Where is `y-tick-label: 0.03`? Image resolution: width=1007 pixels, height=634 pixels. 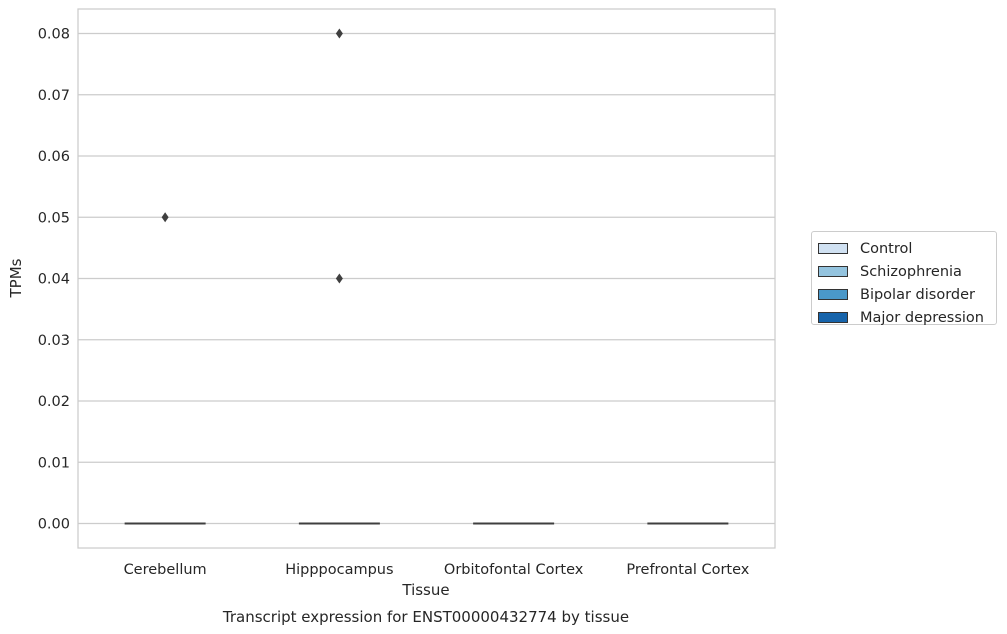 y-tick-label: 0.03 is located at coordinates (54, 341).